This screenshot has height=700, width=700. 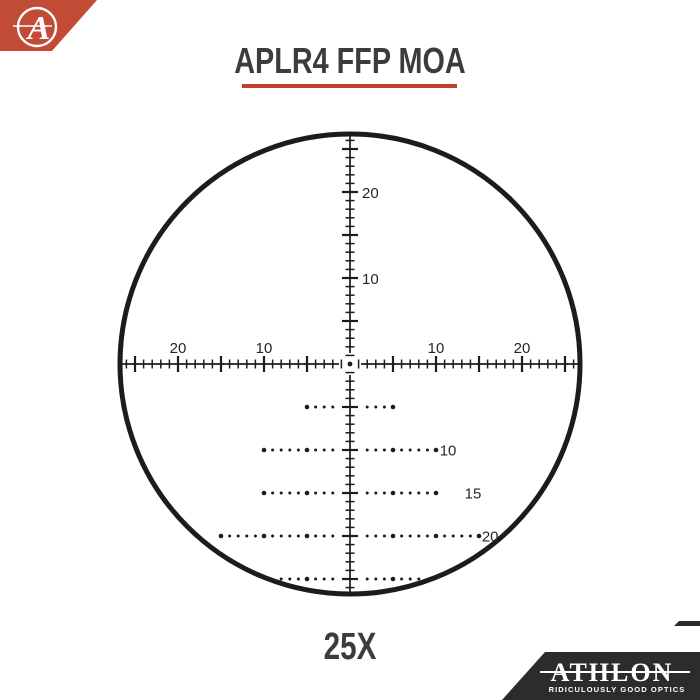 What do you see at coordinates (350, 60) in the screenshot?
I see `page-title: APLR4 FFP MOA` at bounding box center [350, 60].